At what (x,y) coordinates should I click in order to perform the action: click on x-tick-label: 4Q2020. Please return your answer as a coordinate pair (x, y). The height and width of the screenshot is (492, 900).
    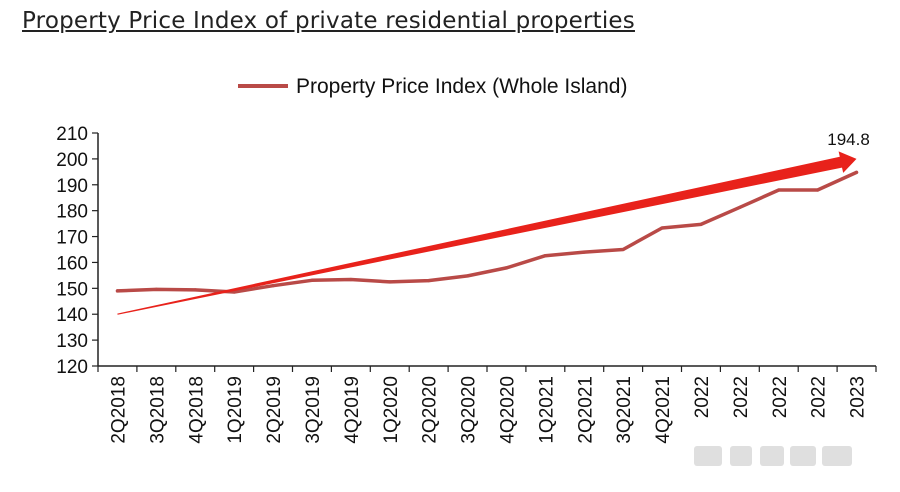
    Looking at the image, I should click on (507, 410).